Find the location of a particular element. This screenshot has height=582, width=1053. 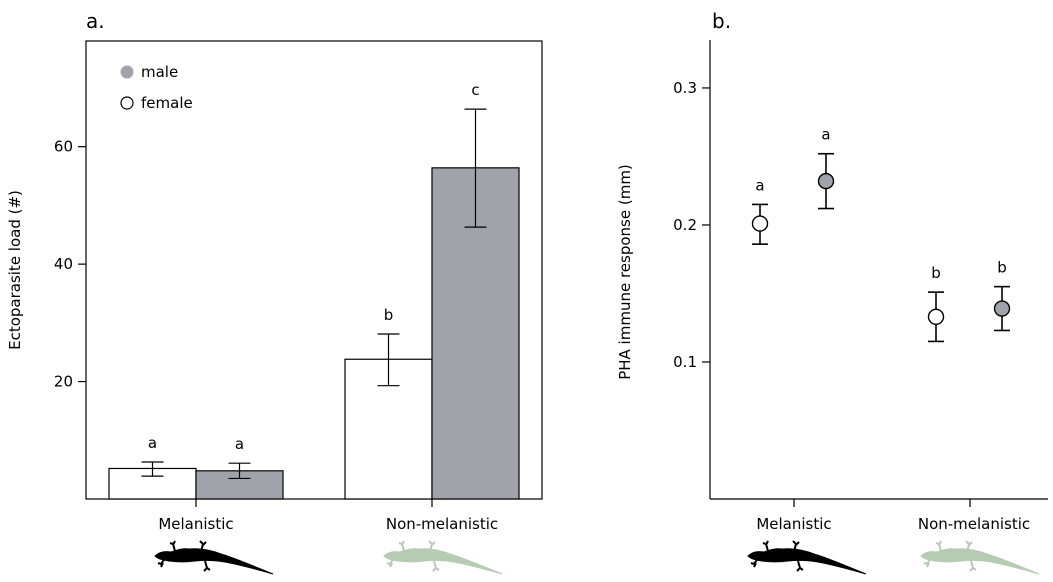

legend-male-marker is located at coordinates (127, 72).